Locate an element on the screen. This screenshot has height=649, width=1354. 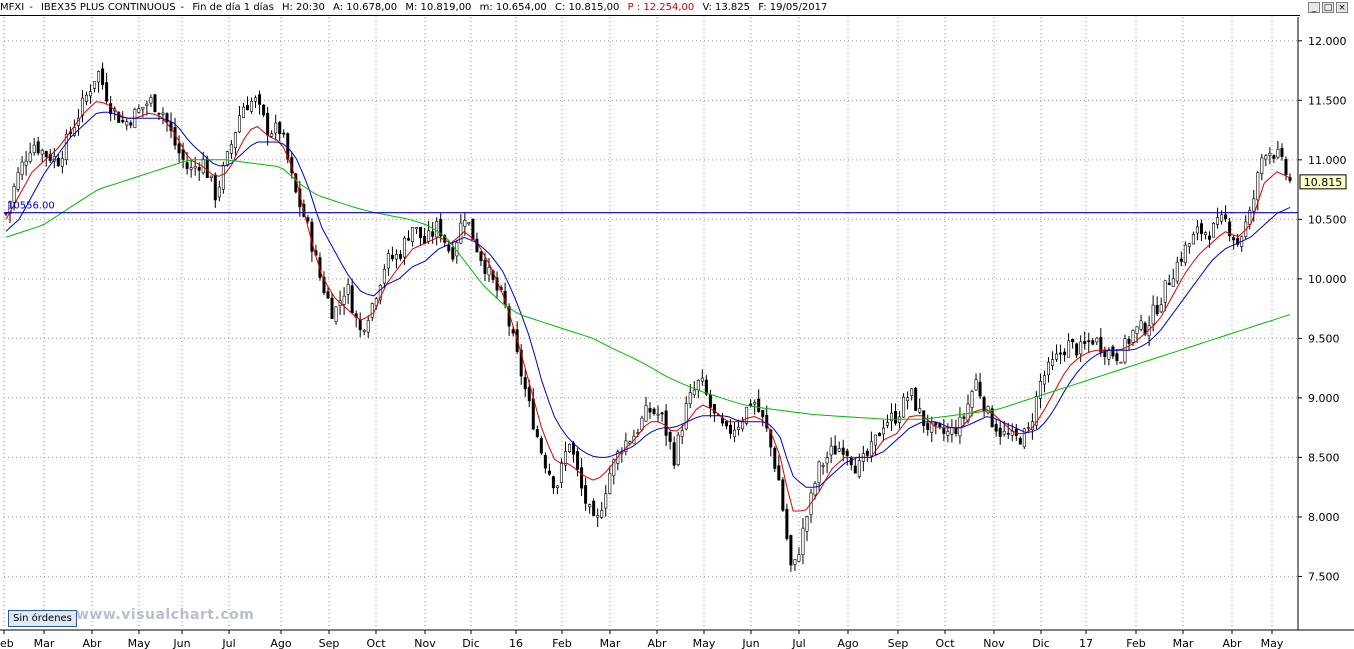
x-tick-label: Ago is located at coordinates (848, 643).